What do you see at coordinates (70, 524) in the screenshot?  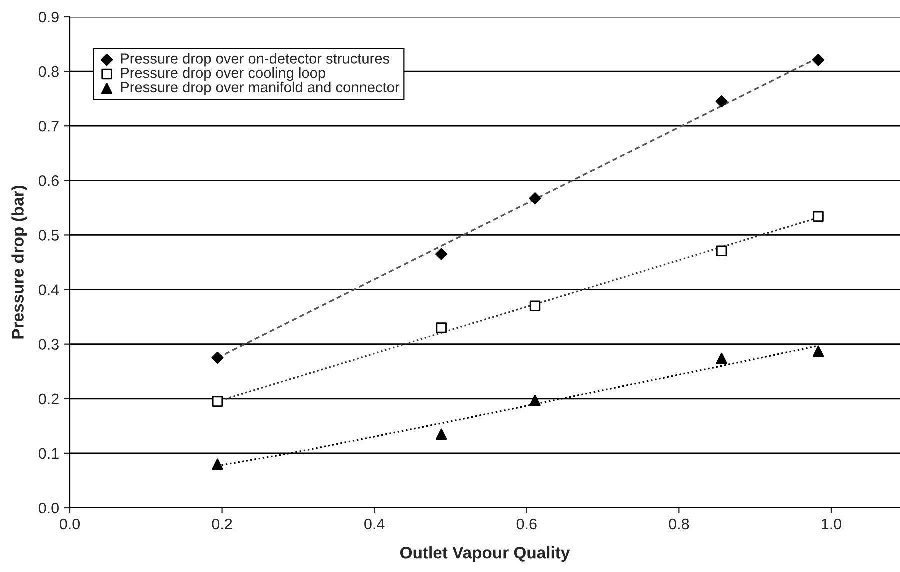 I see `x-tick-label: 0.0` at bounding box center [70, 524].